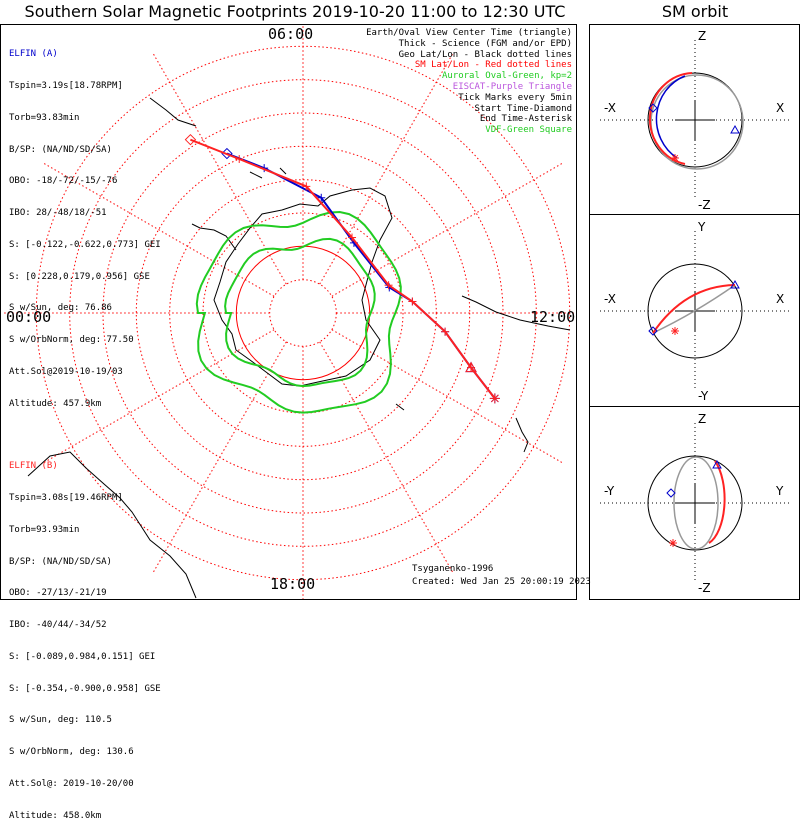 The image size is (800, 832). Describe the element at coordinates (44, 529) in the screenshot. I see `elfin-b-line: Torb=93.93min` at that location.